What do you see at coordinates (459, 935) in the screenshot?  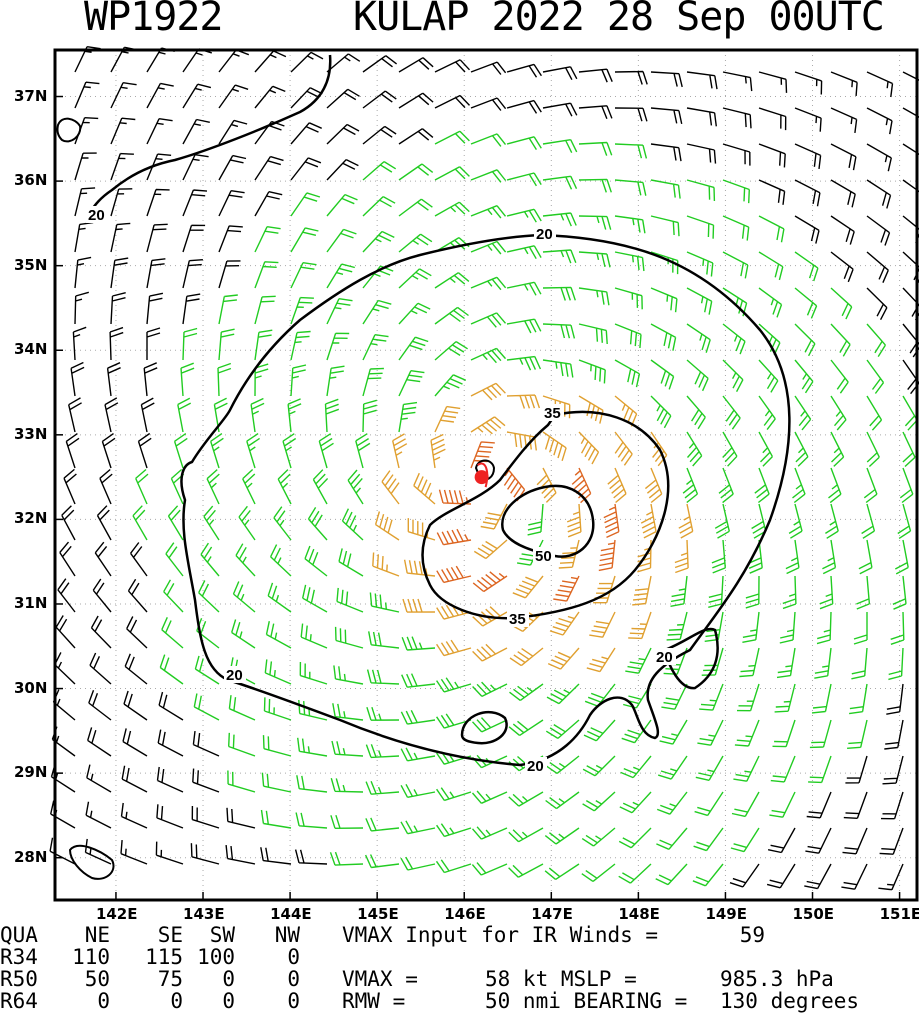 I see `footer-row: QUA NE SE SW NW VMAX Input for IR Winds = 59` at bounding box center [459, 935].